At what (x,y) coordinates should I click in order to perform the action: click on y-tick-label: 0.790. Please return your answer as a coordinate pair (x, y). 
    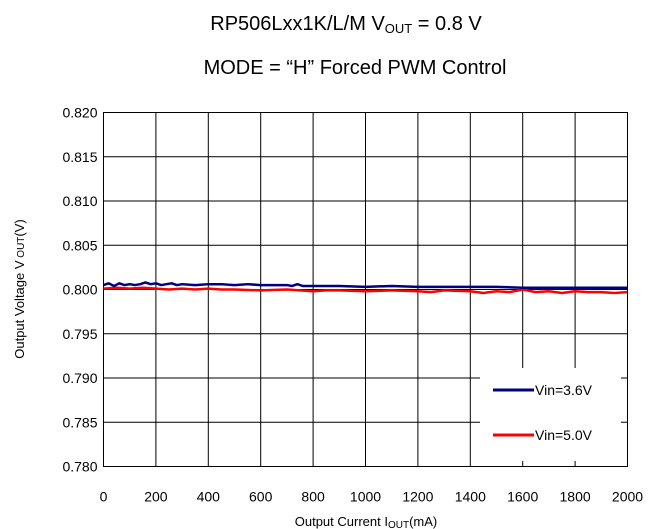
    Looking at the image, I should click on (79, 378).